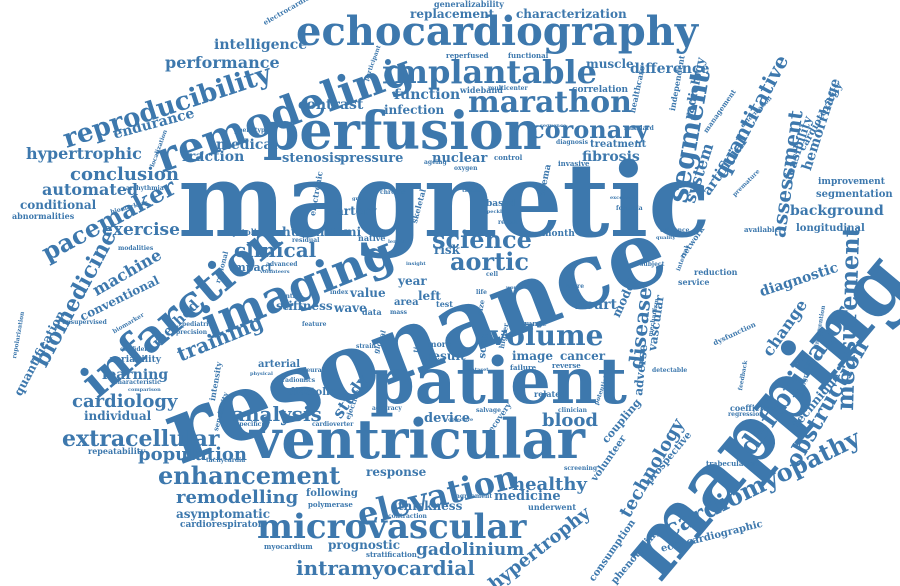  What do you see at coordinates (444, 201) in the screenshot?
I see `word: magnetic` at bounding box center [444, 201].